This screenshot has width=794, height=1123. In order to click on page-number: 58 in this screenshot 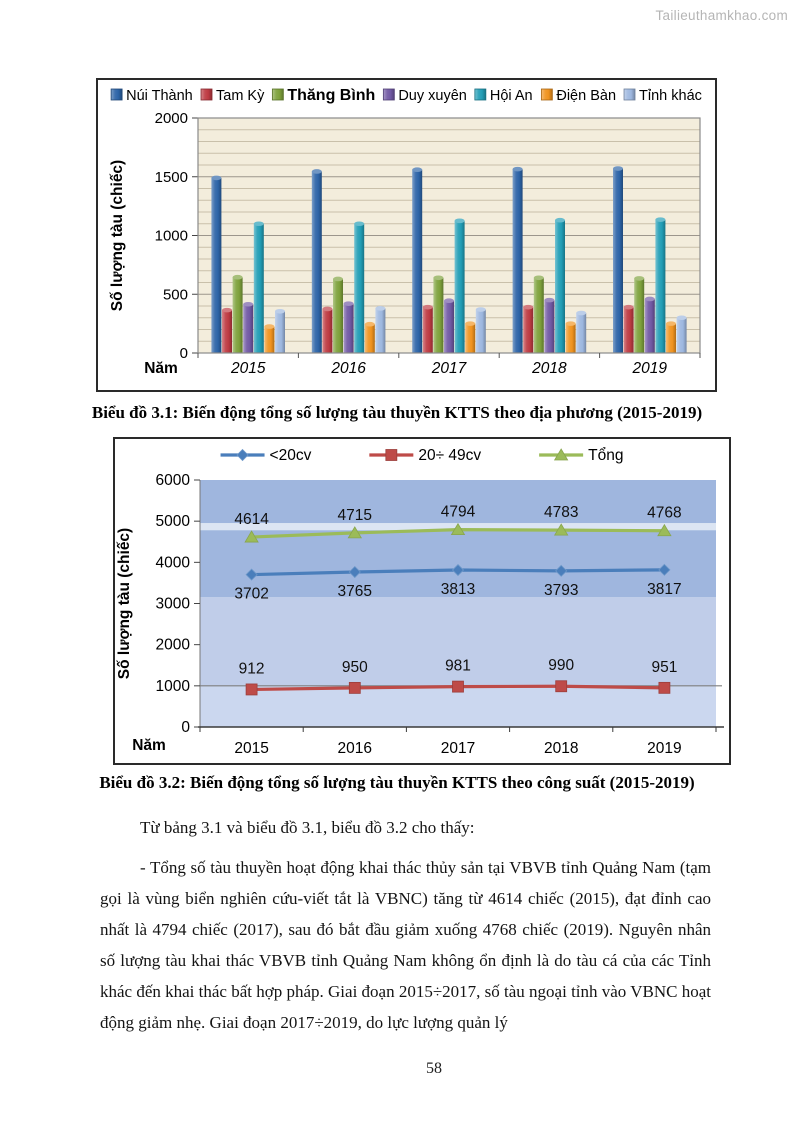, I will do `click(434, 1068)`.